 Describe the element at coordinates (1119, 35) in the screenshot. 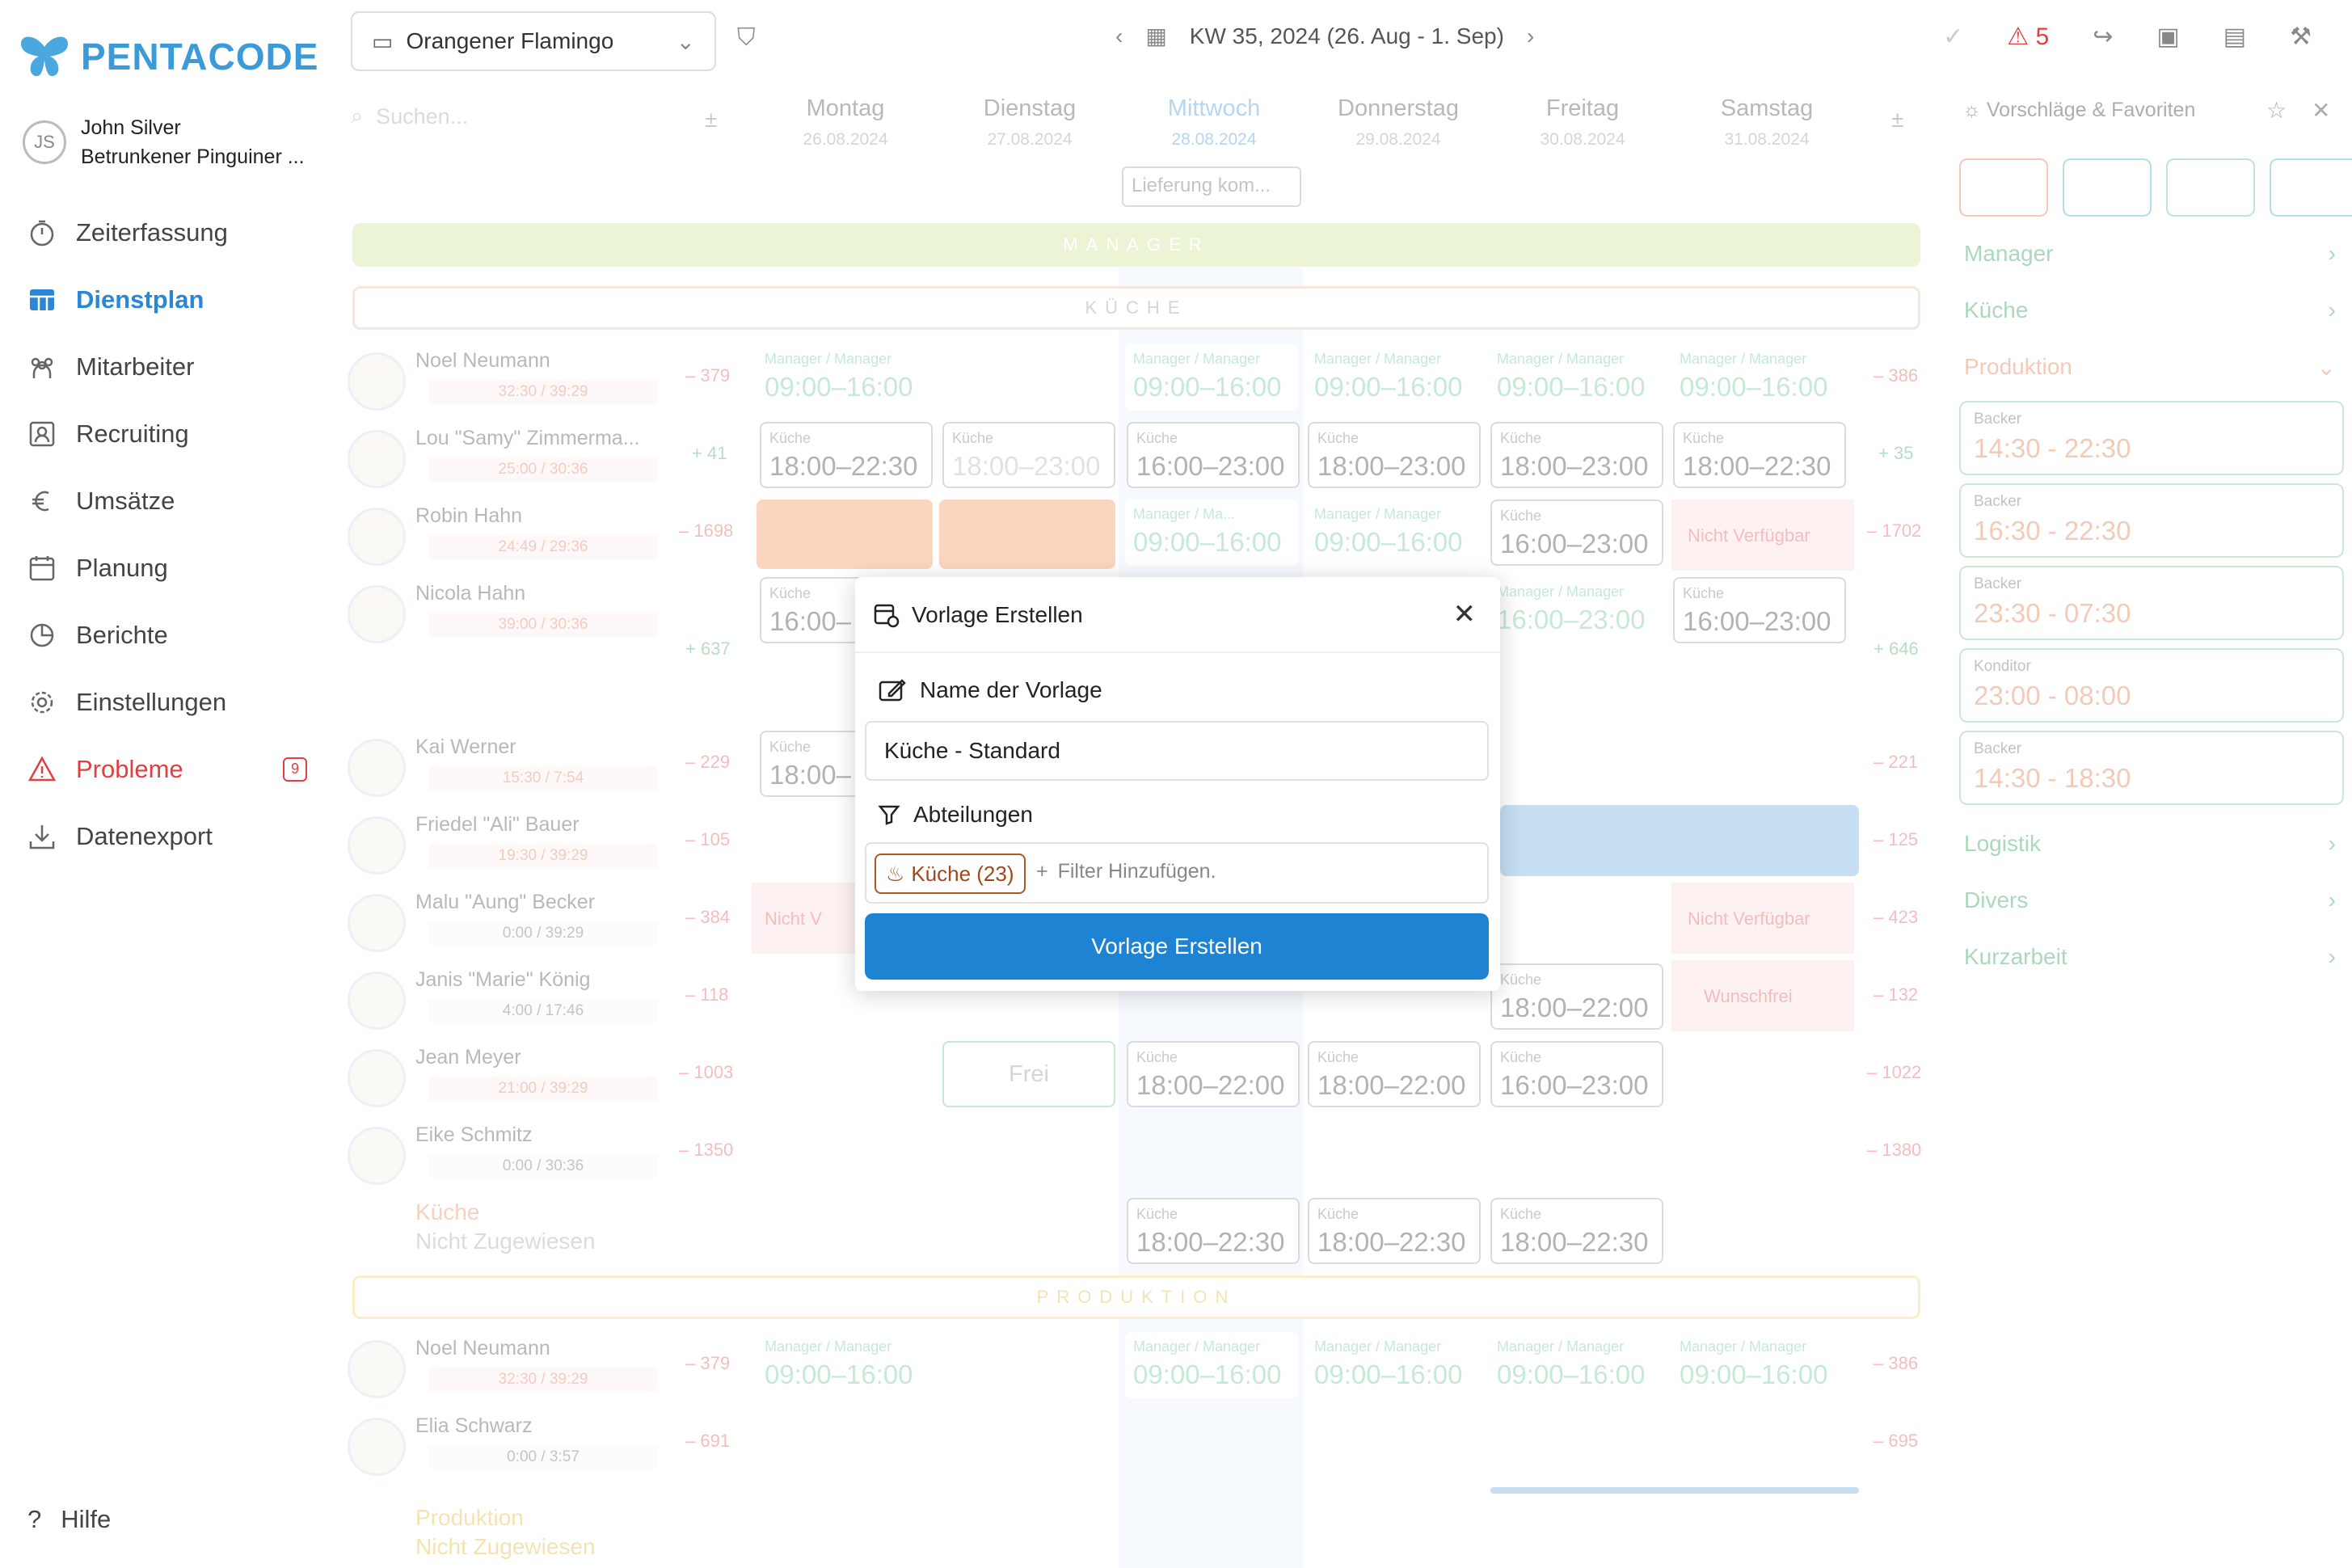

I see `chevron-left-icon: ‹` at that location.